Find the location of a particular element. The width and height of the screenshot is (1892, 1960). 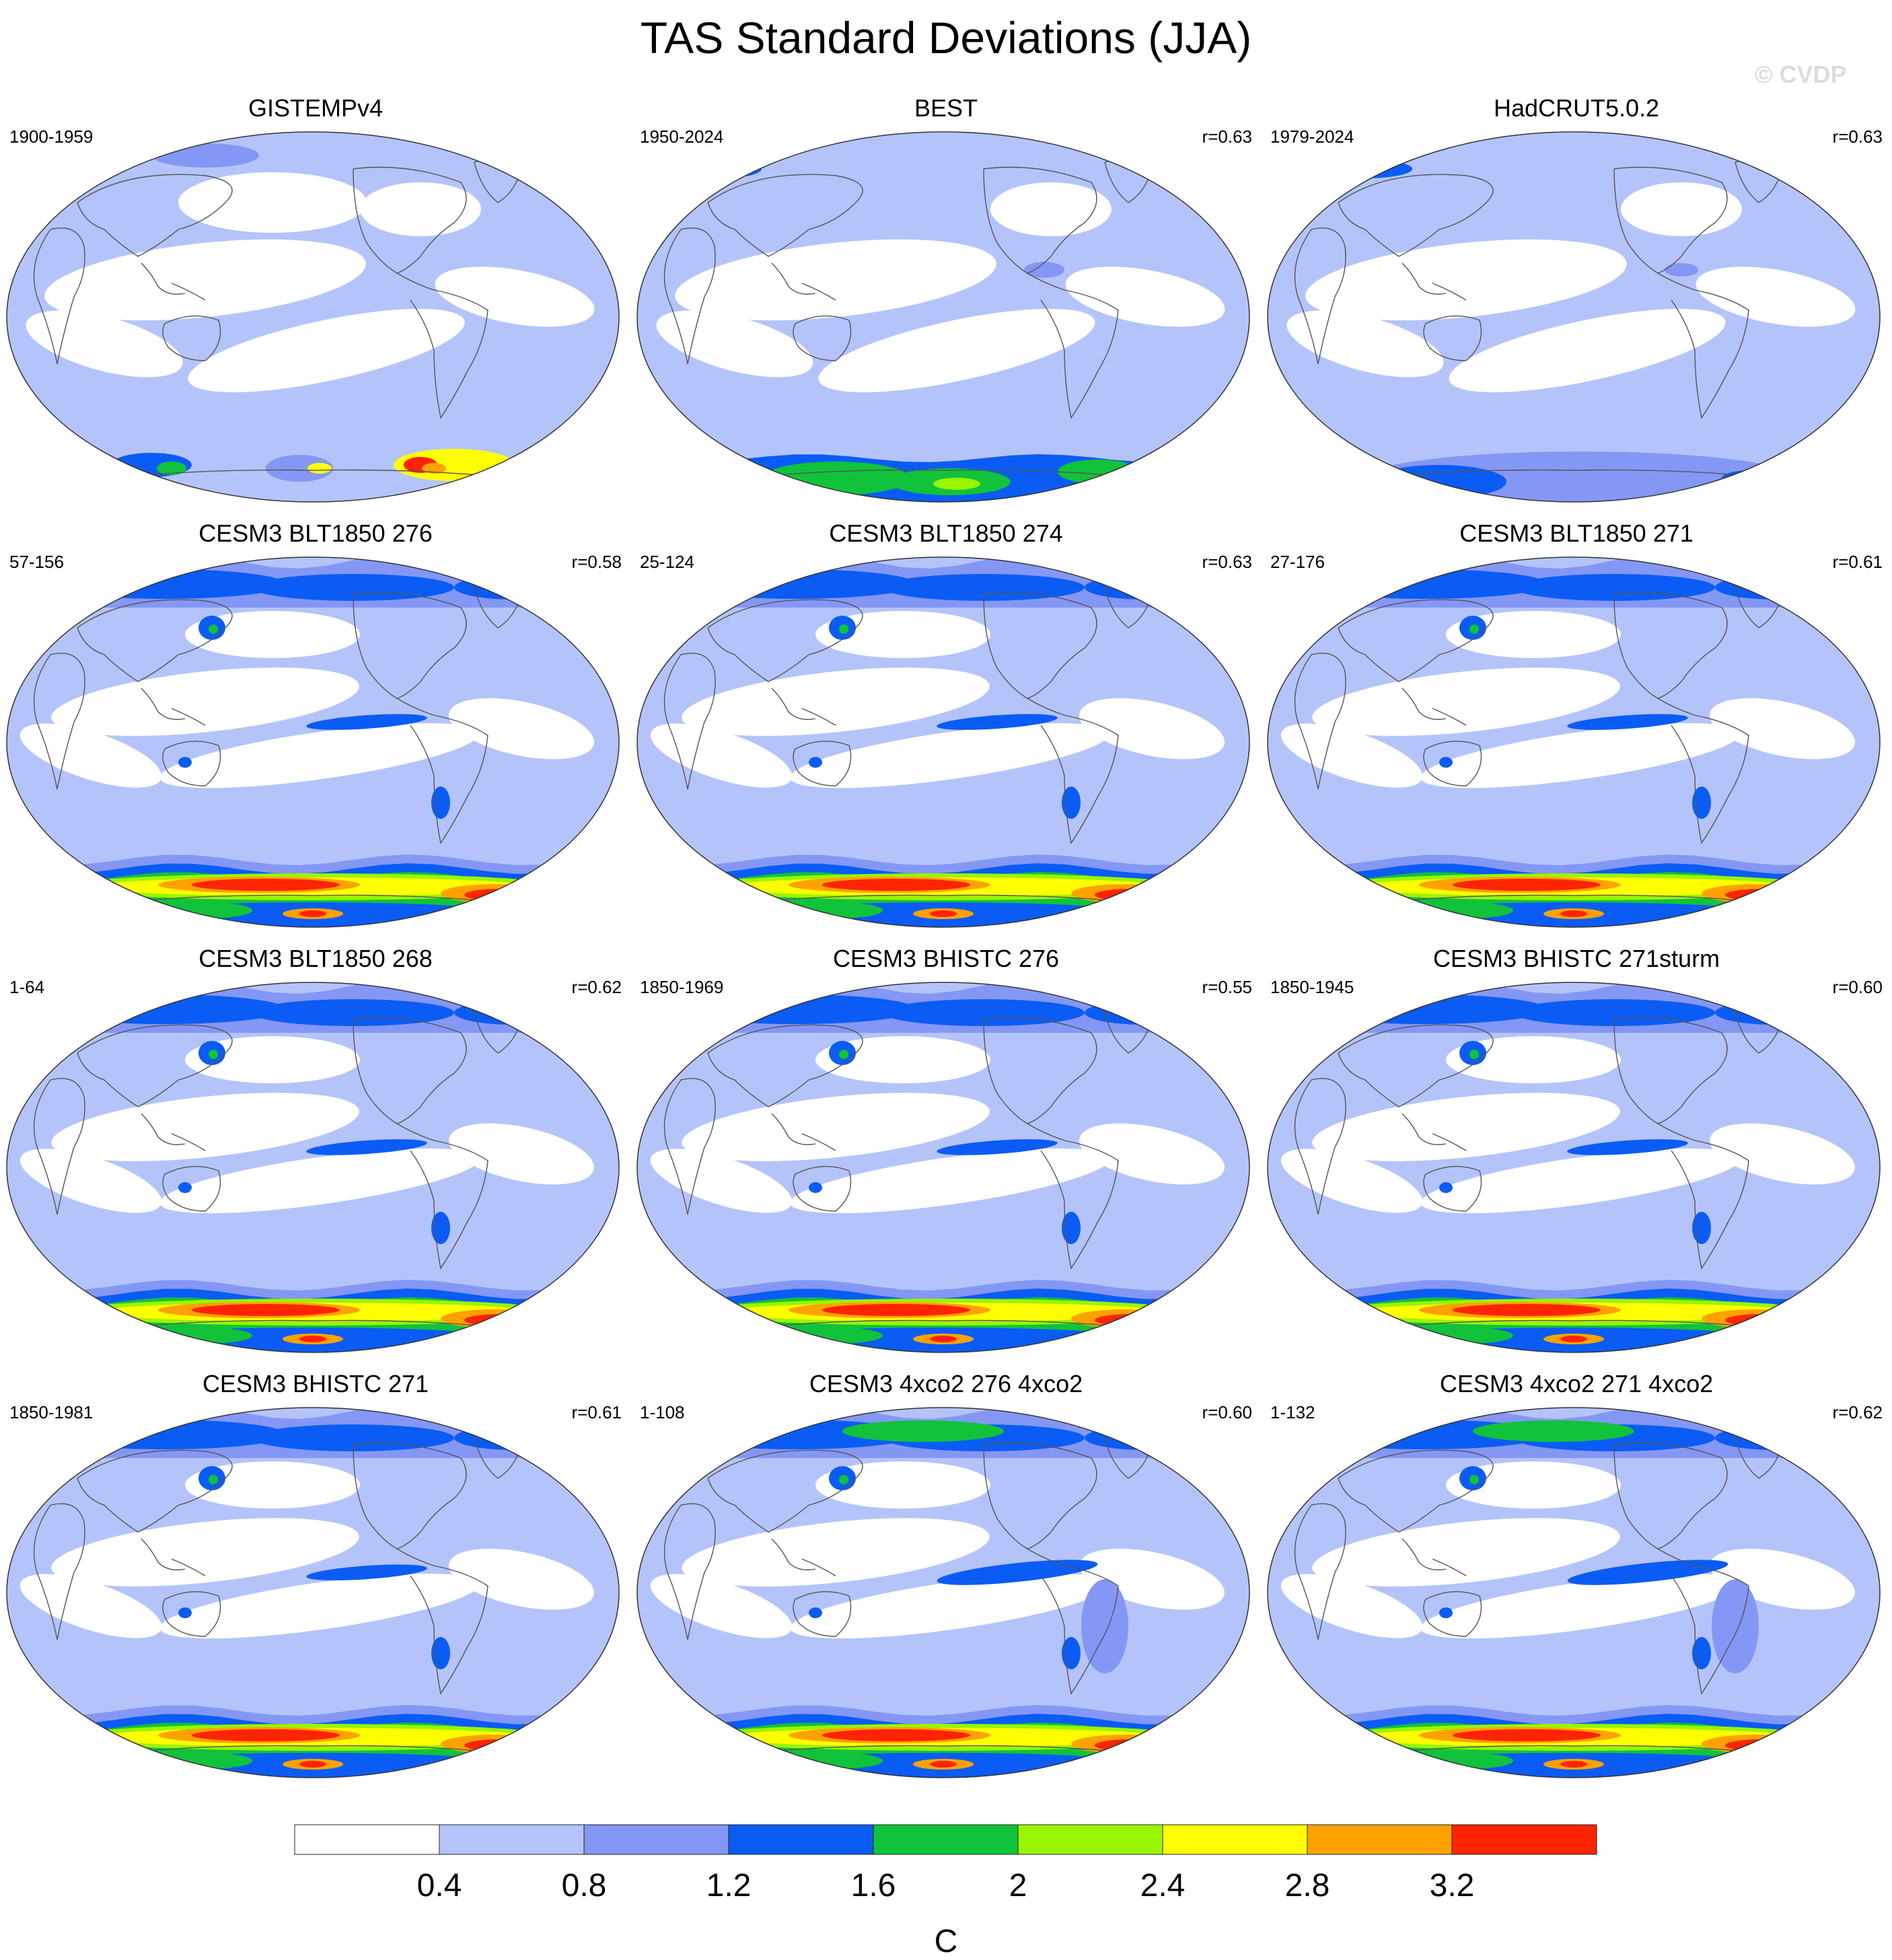

panel-period: 25-124 is located at coordinates (667, 562).